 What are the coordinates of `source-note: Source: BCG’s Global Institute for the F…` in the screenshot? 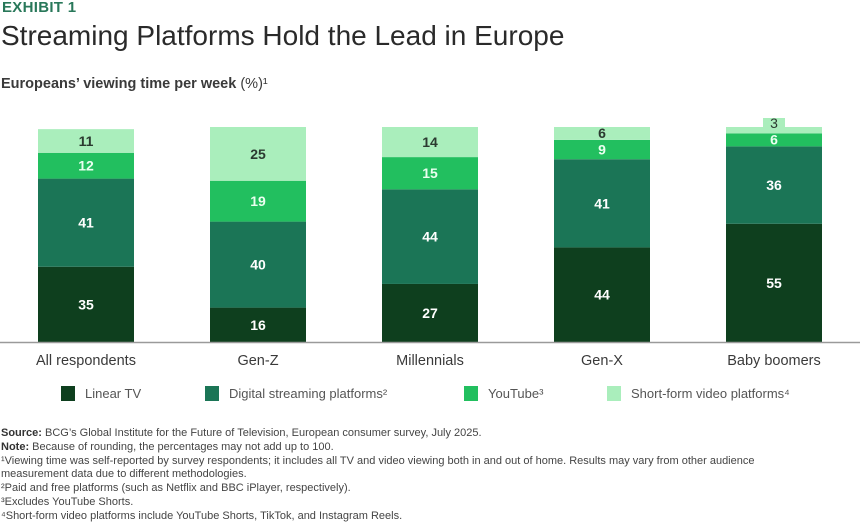 It's located at (430, 434).